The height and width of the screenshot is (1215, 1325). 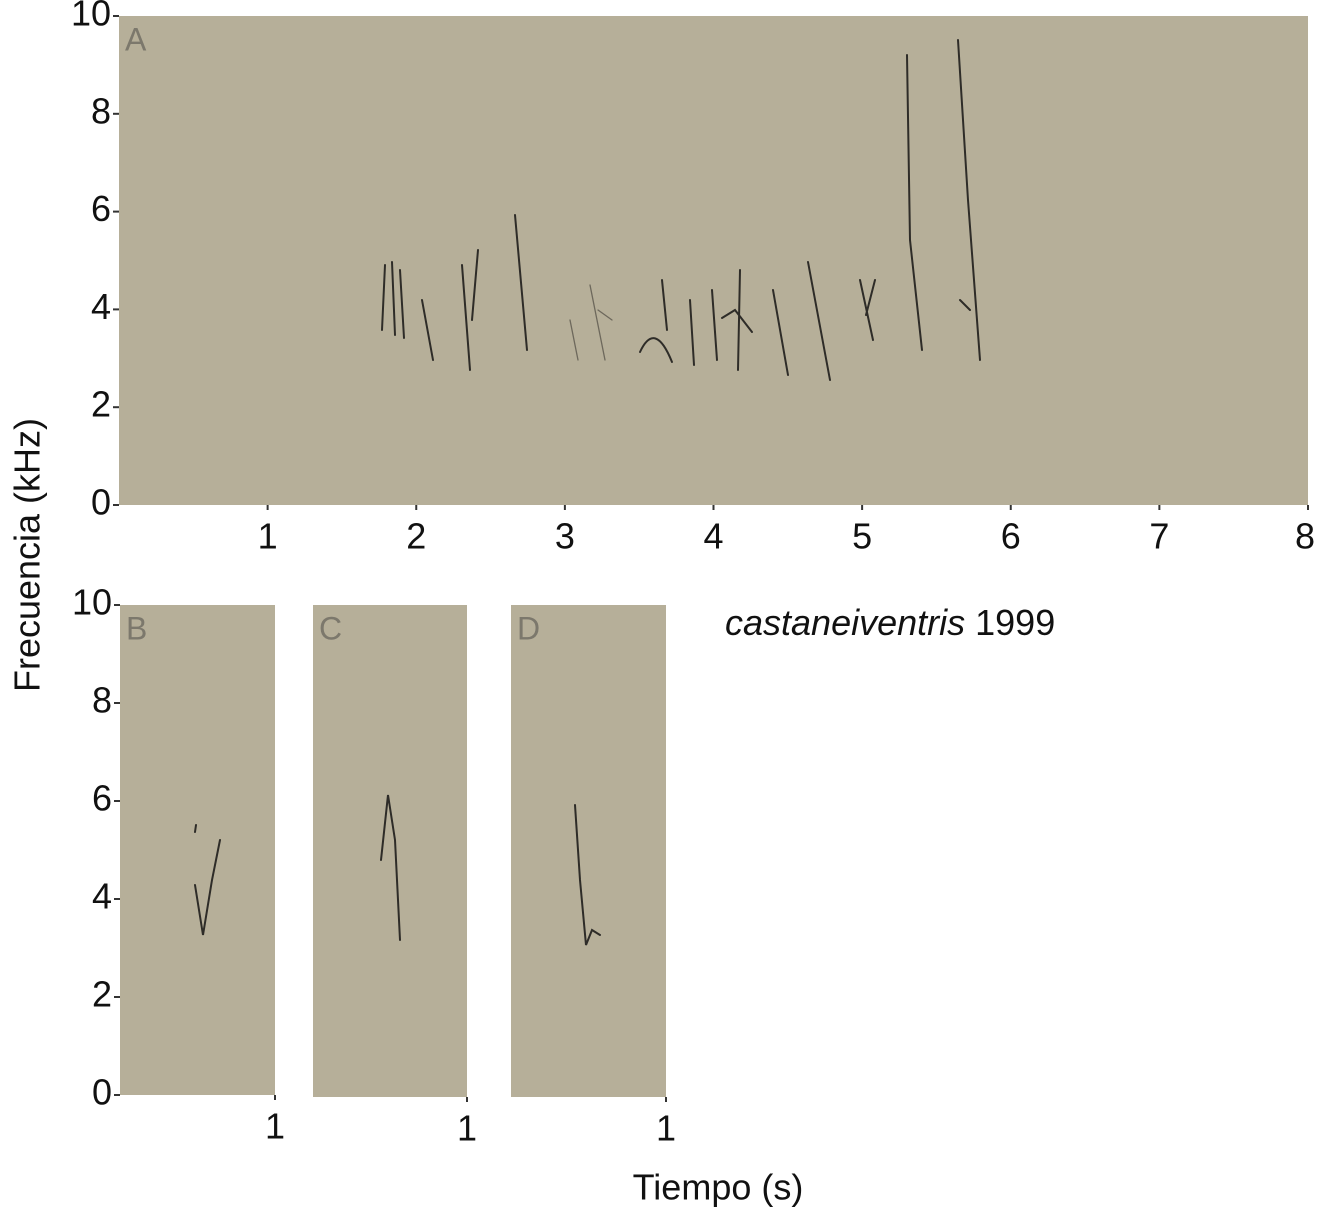 What do you see at coordinates (330, 628) in the screenshot?
I see `panel-label: C` at bounding box center [330, 628].